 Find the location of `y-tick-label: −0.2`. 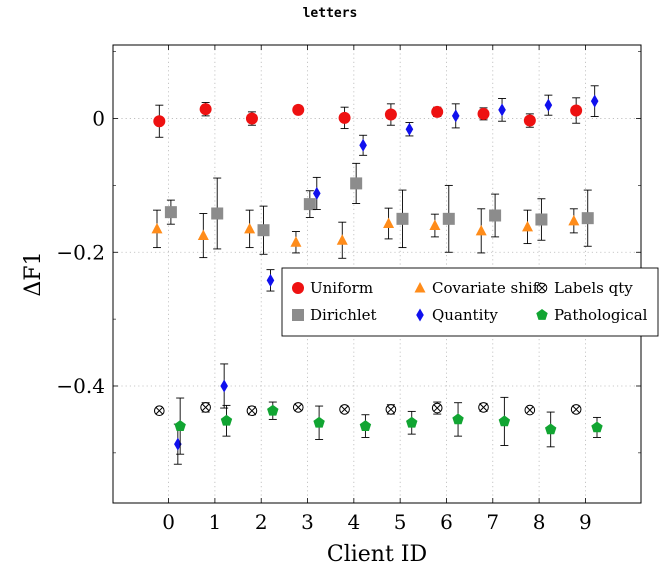

y-tick-label: −0.2 is located at coordinates (80, 252).